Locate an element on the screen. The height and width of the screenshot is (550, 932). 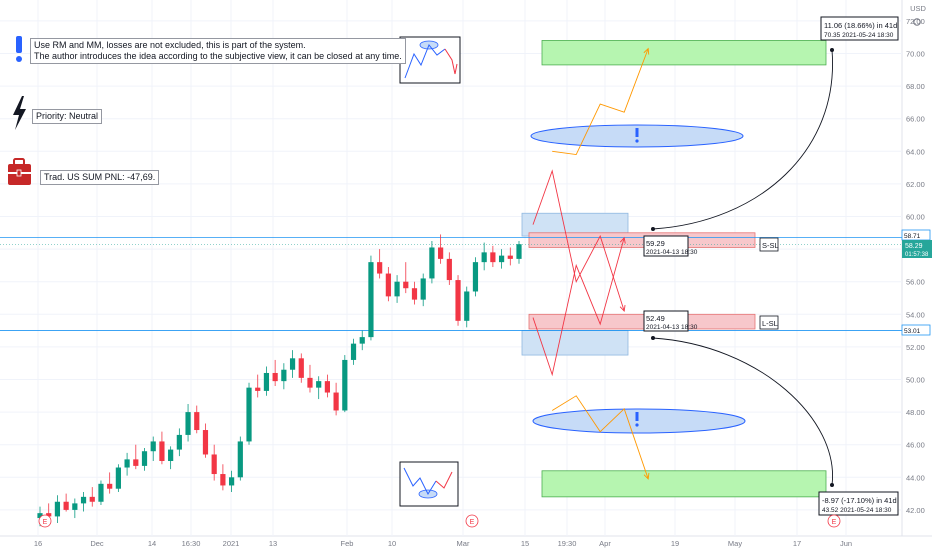
earnings-marker-1: E is located at coordinates (45, 521).